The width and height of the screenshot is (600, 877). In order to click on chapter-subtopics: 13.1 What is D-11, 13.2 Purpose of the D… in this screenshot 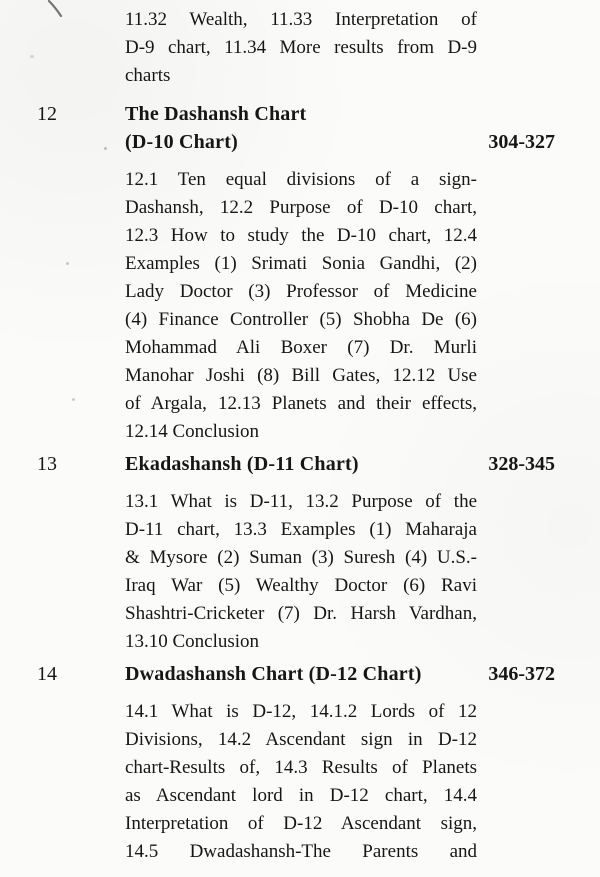, I will do `click(301, 572)`.